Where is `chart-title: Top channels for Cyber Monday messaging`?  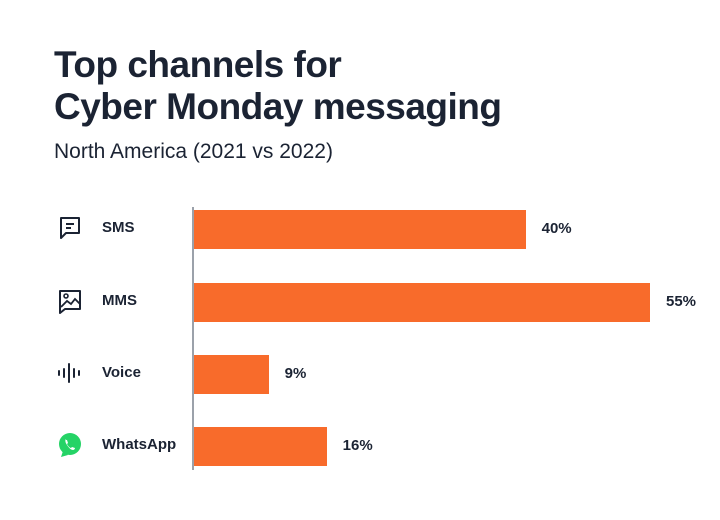 chart-title: Top channels for Cyber Monday messaging is located at coordinates (278, 86).